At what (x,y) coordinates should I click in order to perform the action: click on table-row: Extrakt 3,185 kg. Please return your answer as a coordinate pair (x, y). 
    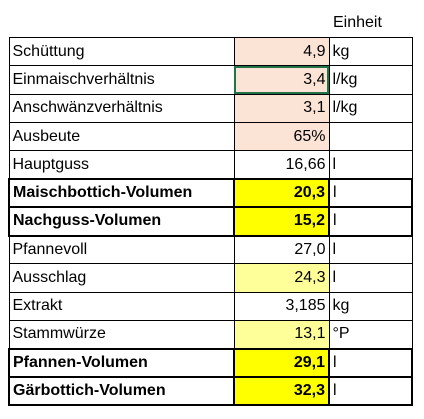
    Looking at the image, I should click on (210, 306).